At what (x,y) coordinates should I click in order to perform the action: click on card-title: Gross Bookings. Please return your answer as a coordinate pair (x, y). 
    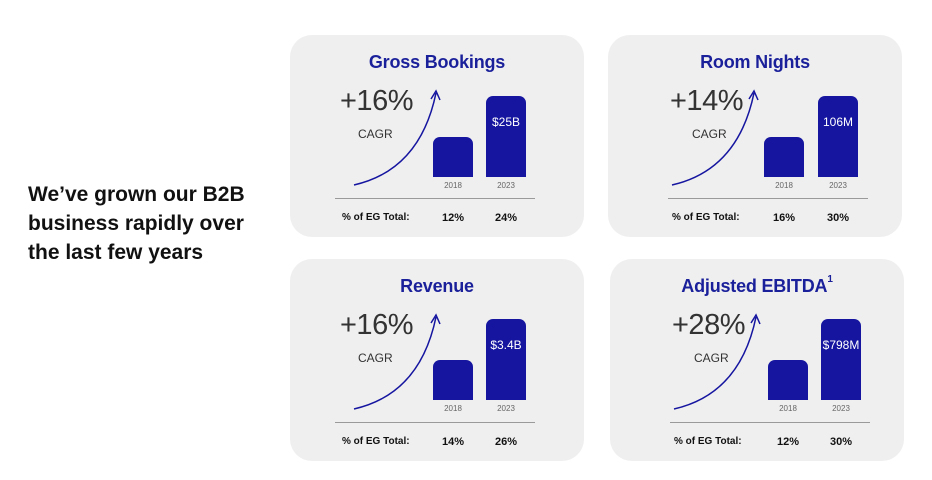
    Looking at the image, I should click on (437, 62).